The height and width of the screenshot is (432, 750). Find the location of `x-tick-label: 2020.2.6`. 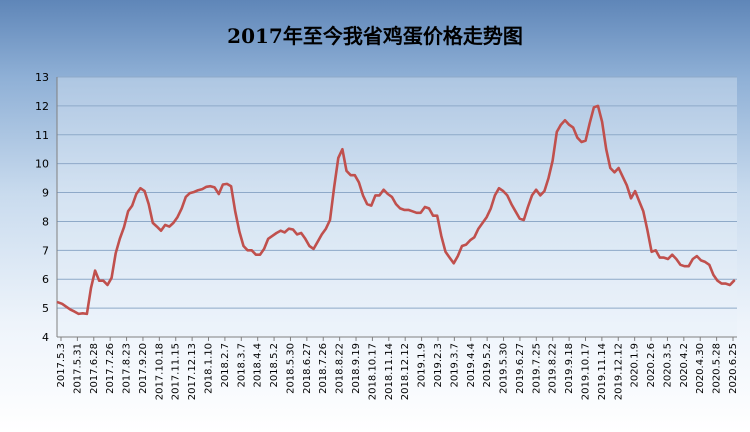

x-tick-label: 2020.2.6 is located at coordinates (651, 365).